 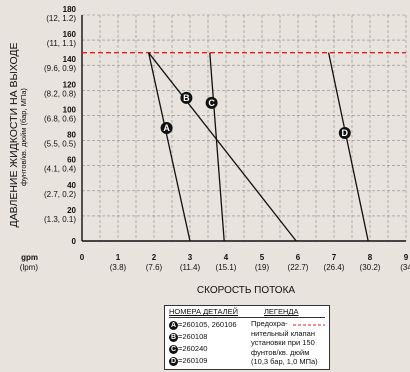 What do you see at coordinates (348, 147) in the screenshot?
I see `series-d-line` at bounding box center [348, 147].